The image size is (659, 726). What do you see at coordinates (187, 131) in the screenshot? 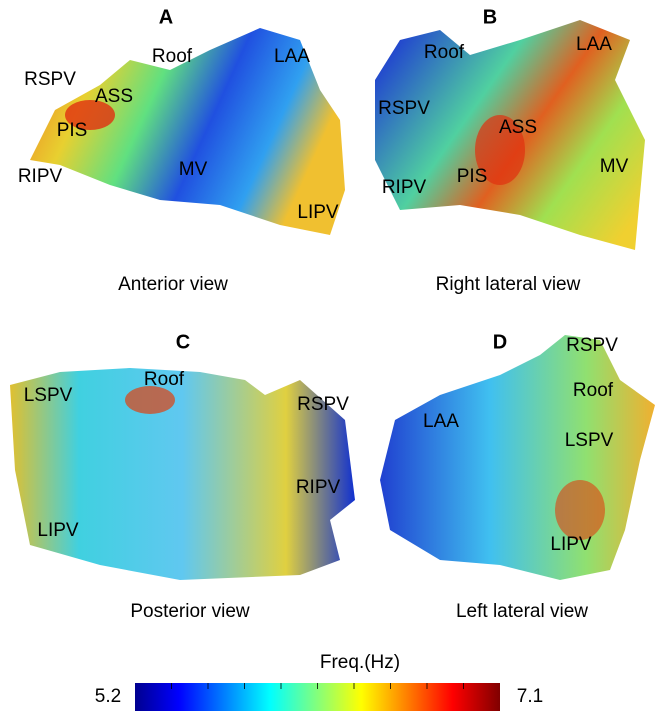
I see `map-a` at bounding box center [187, 131].